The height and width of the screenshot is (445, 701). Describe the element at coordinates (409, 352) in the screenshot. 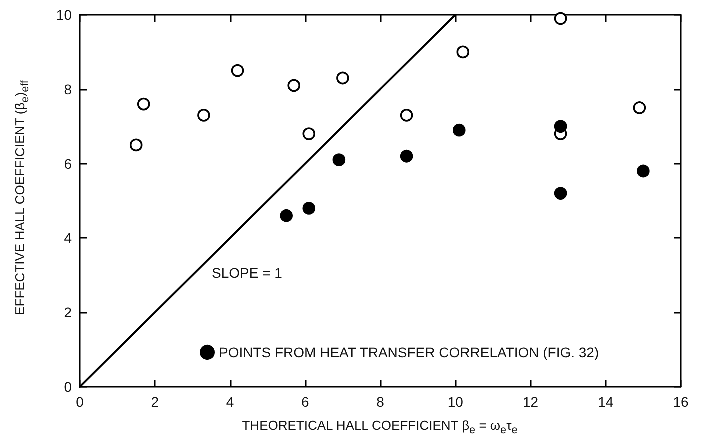

I see `legend-label: POINTS FROM HEAT TRANSFER CORRELATION (FIG. 32)` at that location.